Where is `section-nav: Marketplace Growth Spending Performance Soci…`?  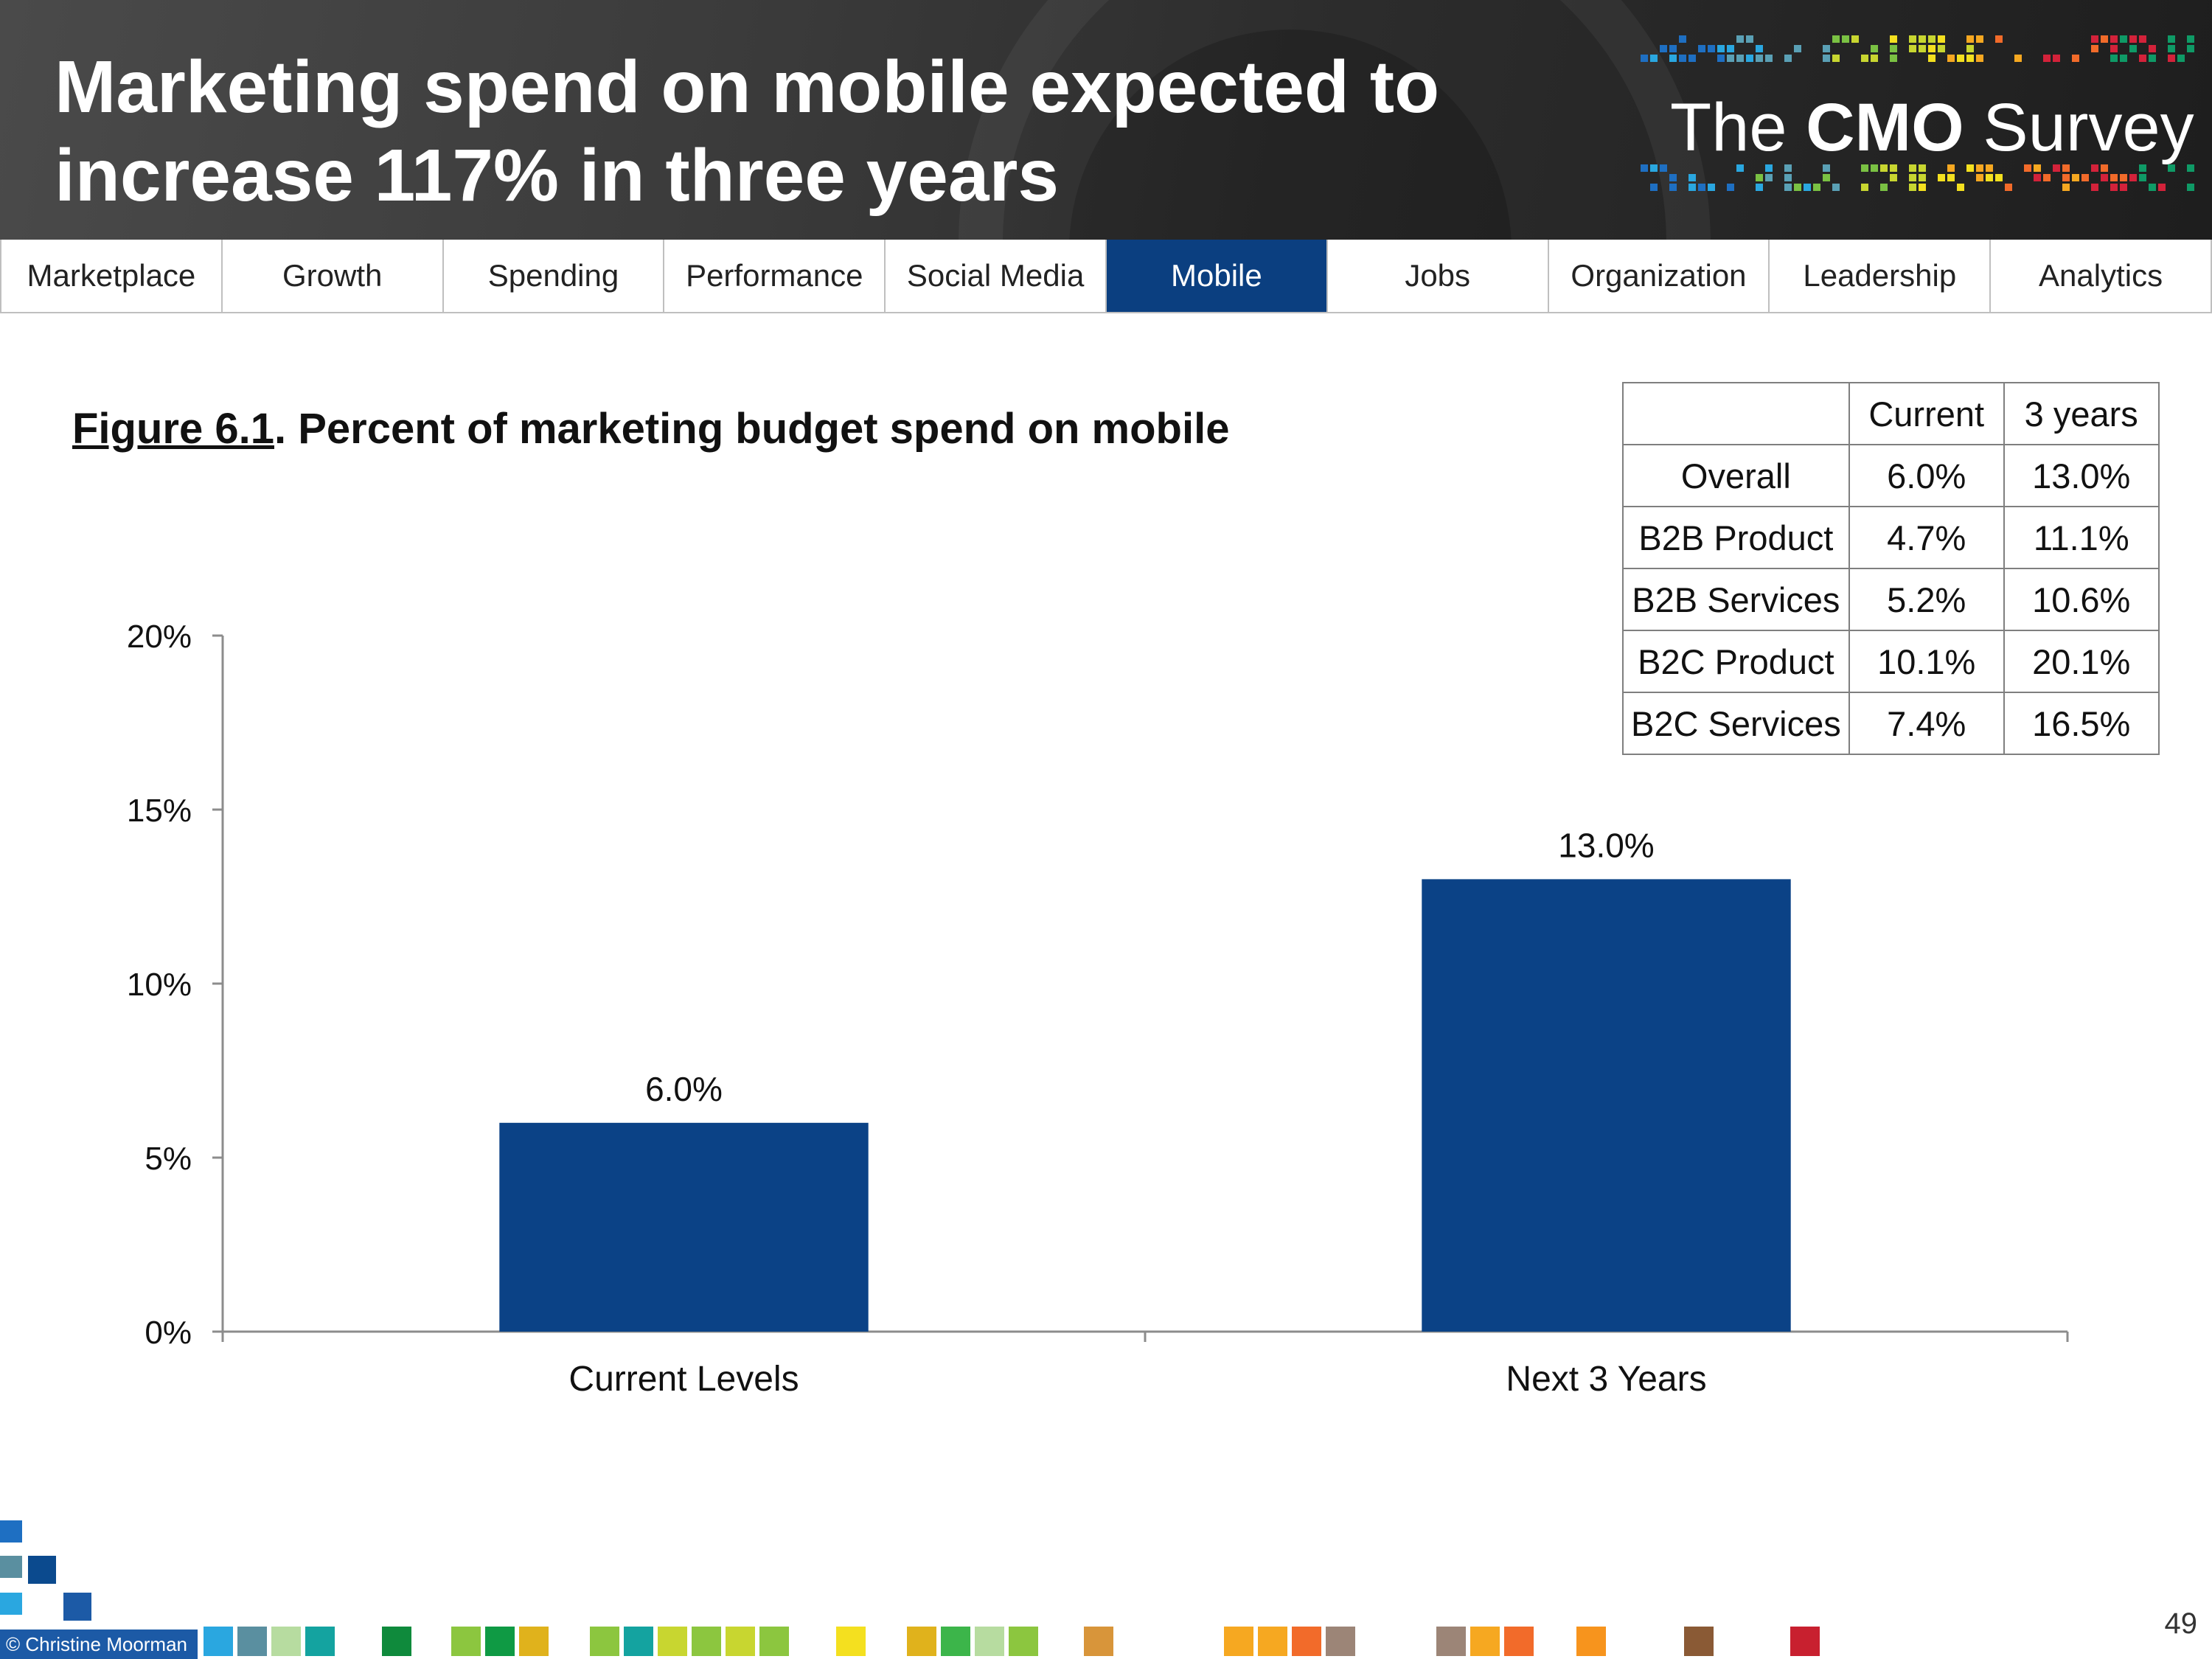
section-nav: Marketplace Growth Spending Performance Soci… is located at coordinates (1106, 276).